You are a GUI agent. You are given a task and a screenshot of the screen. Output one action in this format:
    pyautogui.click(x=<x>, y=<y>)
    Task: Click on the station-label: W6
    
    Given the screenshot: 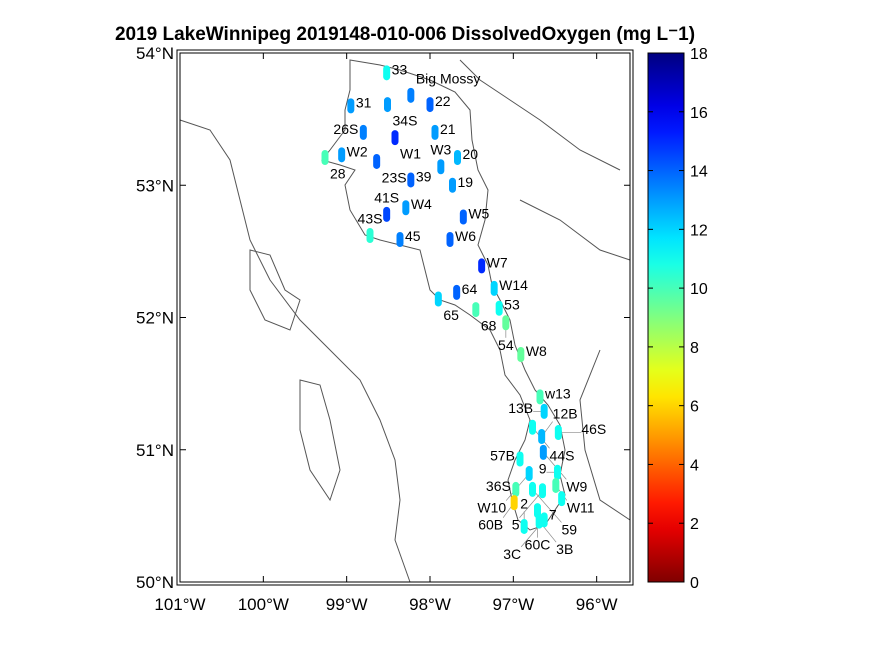 What is the action you would take?
    pyautogui.click(x=465, y=236)
    